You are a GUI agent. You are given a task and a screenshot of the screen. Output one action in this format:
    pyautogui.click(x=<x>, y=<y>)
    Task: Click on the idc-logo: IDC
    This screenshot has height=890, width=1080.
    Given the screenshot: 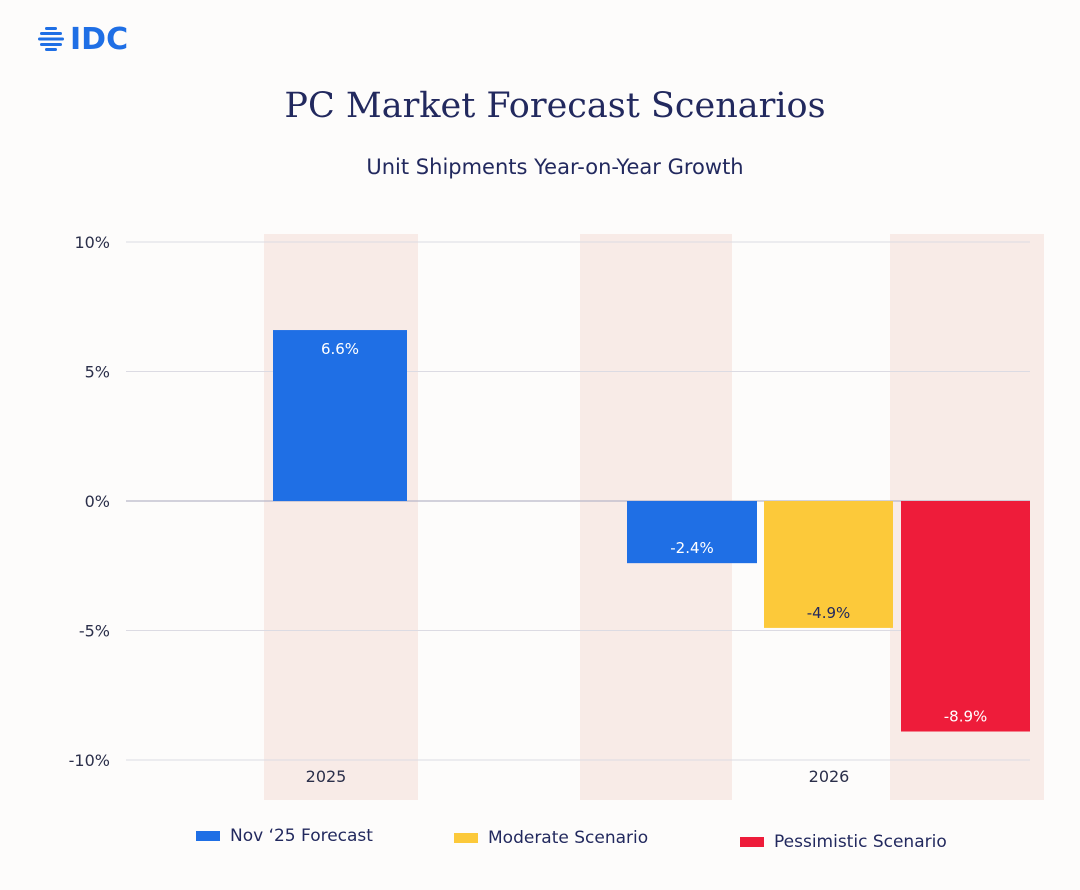 What is the action you would take?
    pyautogui.click(x=82, y=39)
    